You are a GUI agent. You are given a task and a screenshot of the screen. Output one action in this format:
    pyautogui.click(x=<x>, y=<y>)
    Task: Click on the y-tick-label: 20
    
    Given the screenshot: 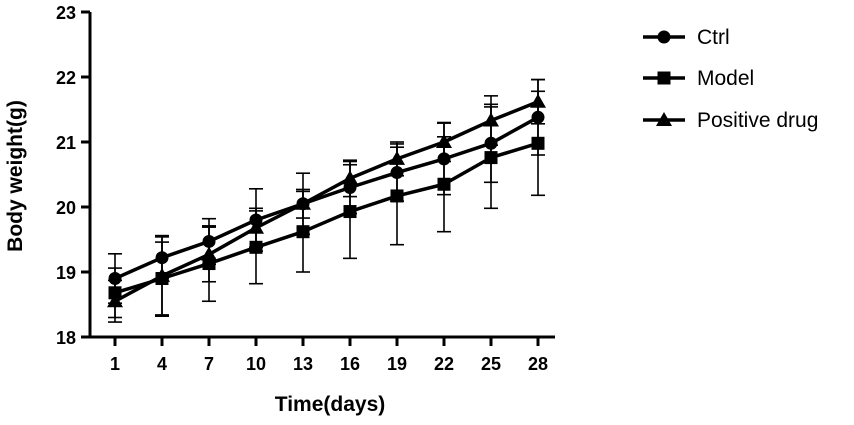 What is the action you would take?
    pyautogui.click(x=66, y=208)
    